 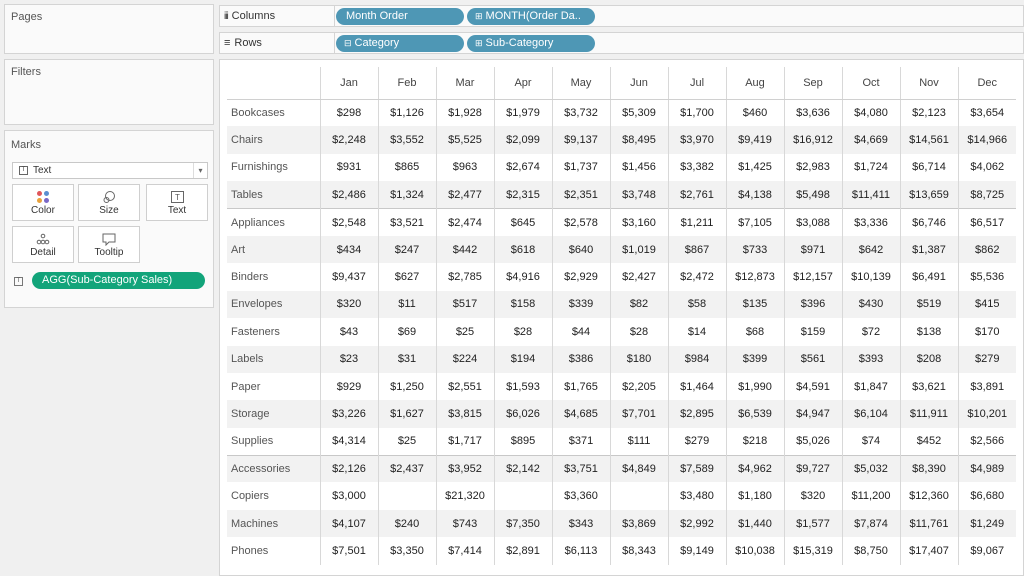 What do you see at coordinates (273, 195) in the screenshot?
I see `sub-category-header: Tables` at bounding box center [273, 195].